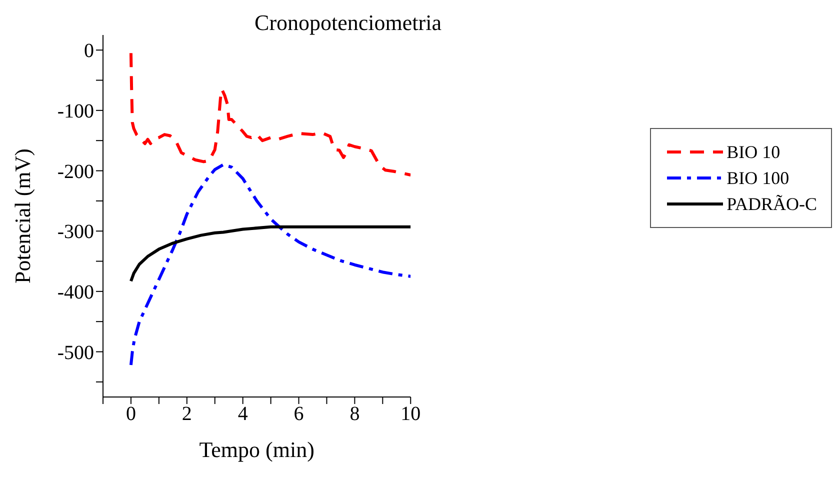 The image size is (840, 477). What do you see at coordinates (75, 353) in the screenshot?
I see `y-tick-label: -500` at bounding box center [75, 353].